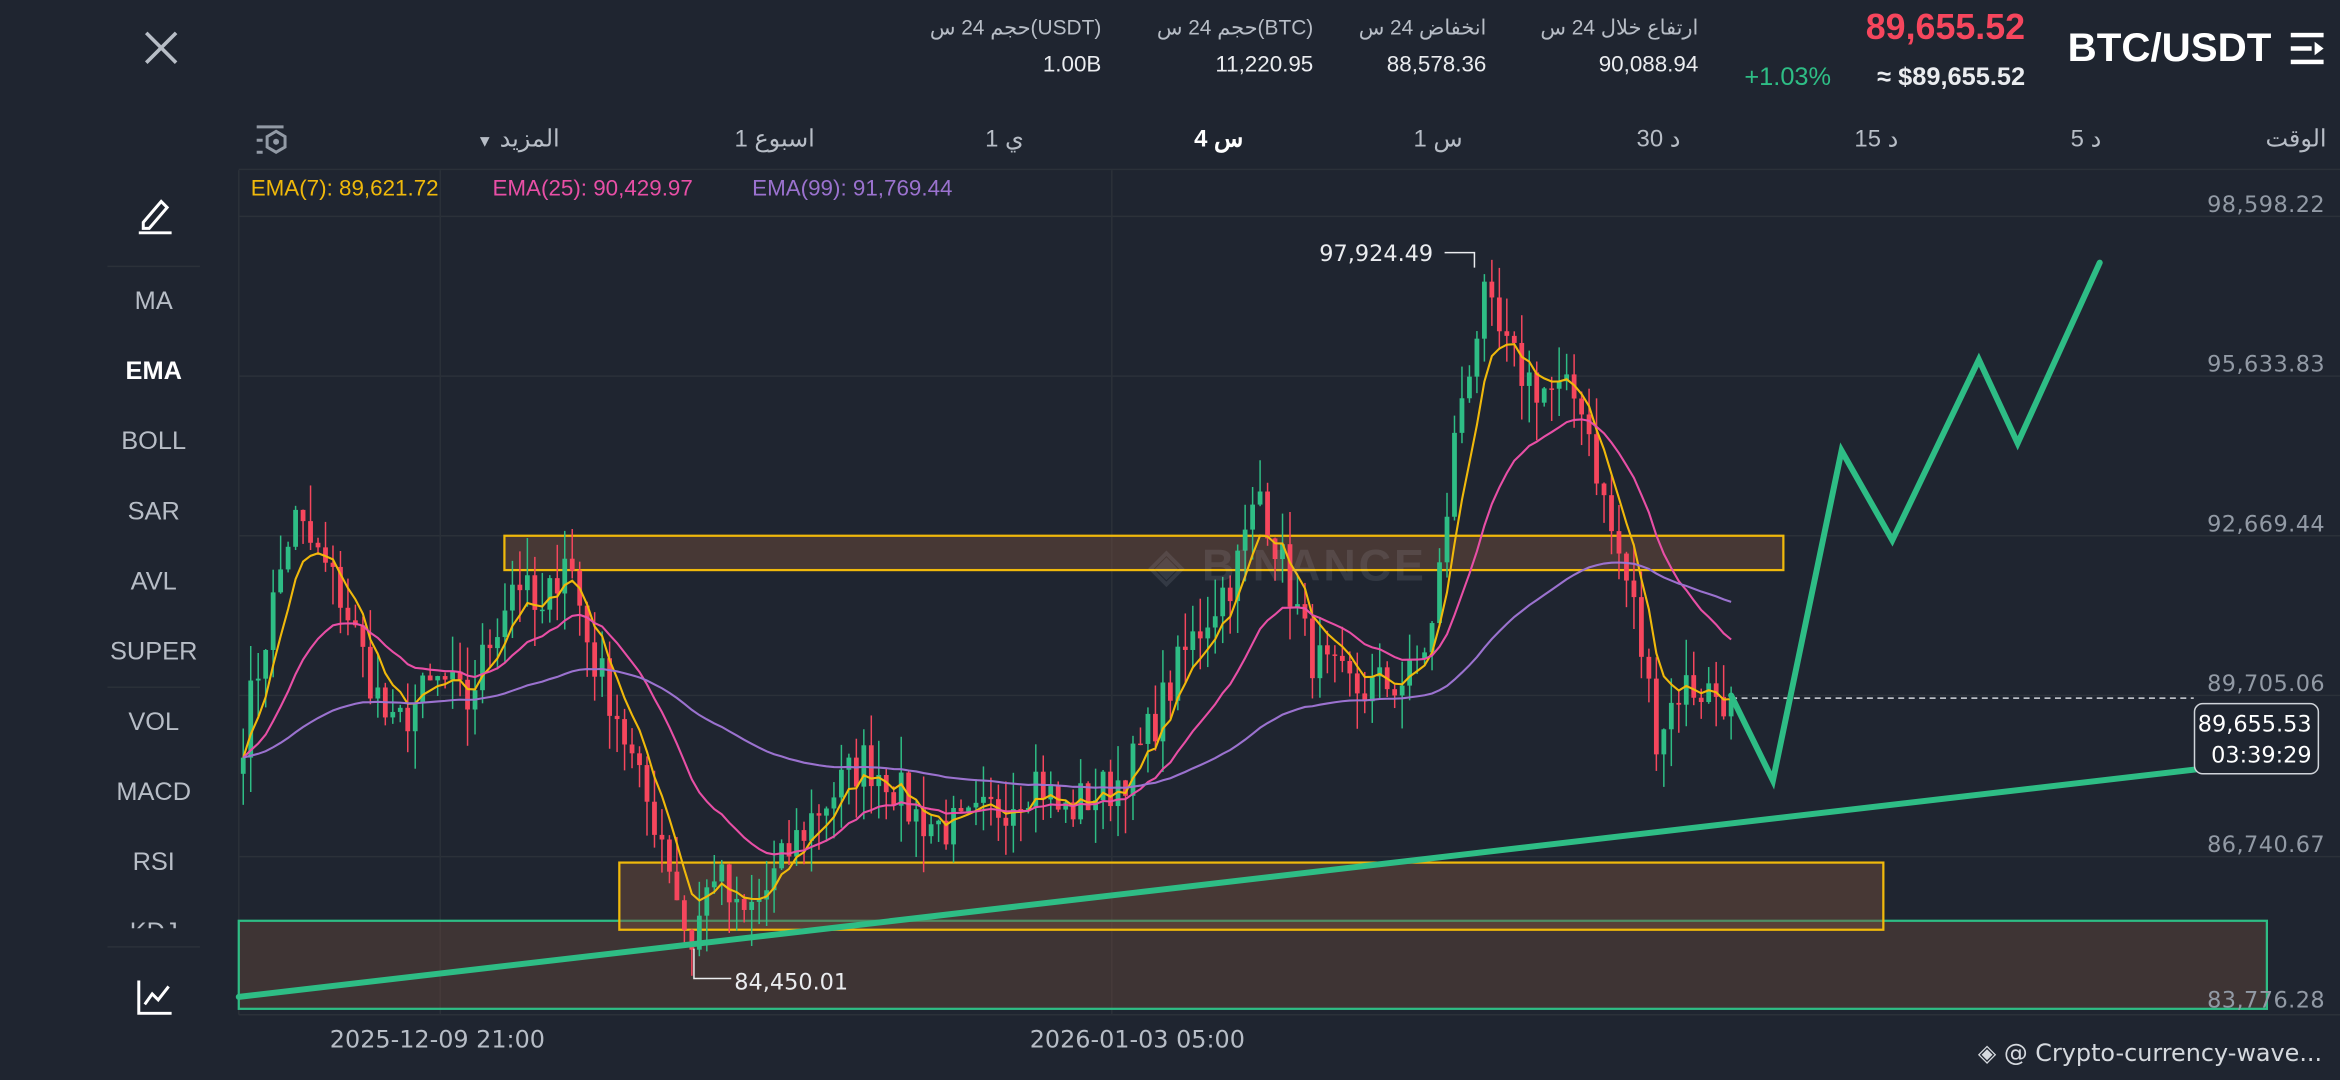 This screenshot has width=2340, height=1080. Describe the element at coordinates (1137, 1039) in the screenshot. I see `time-axis-label: 2026-01-03 05:00` at that location.